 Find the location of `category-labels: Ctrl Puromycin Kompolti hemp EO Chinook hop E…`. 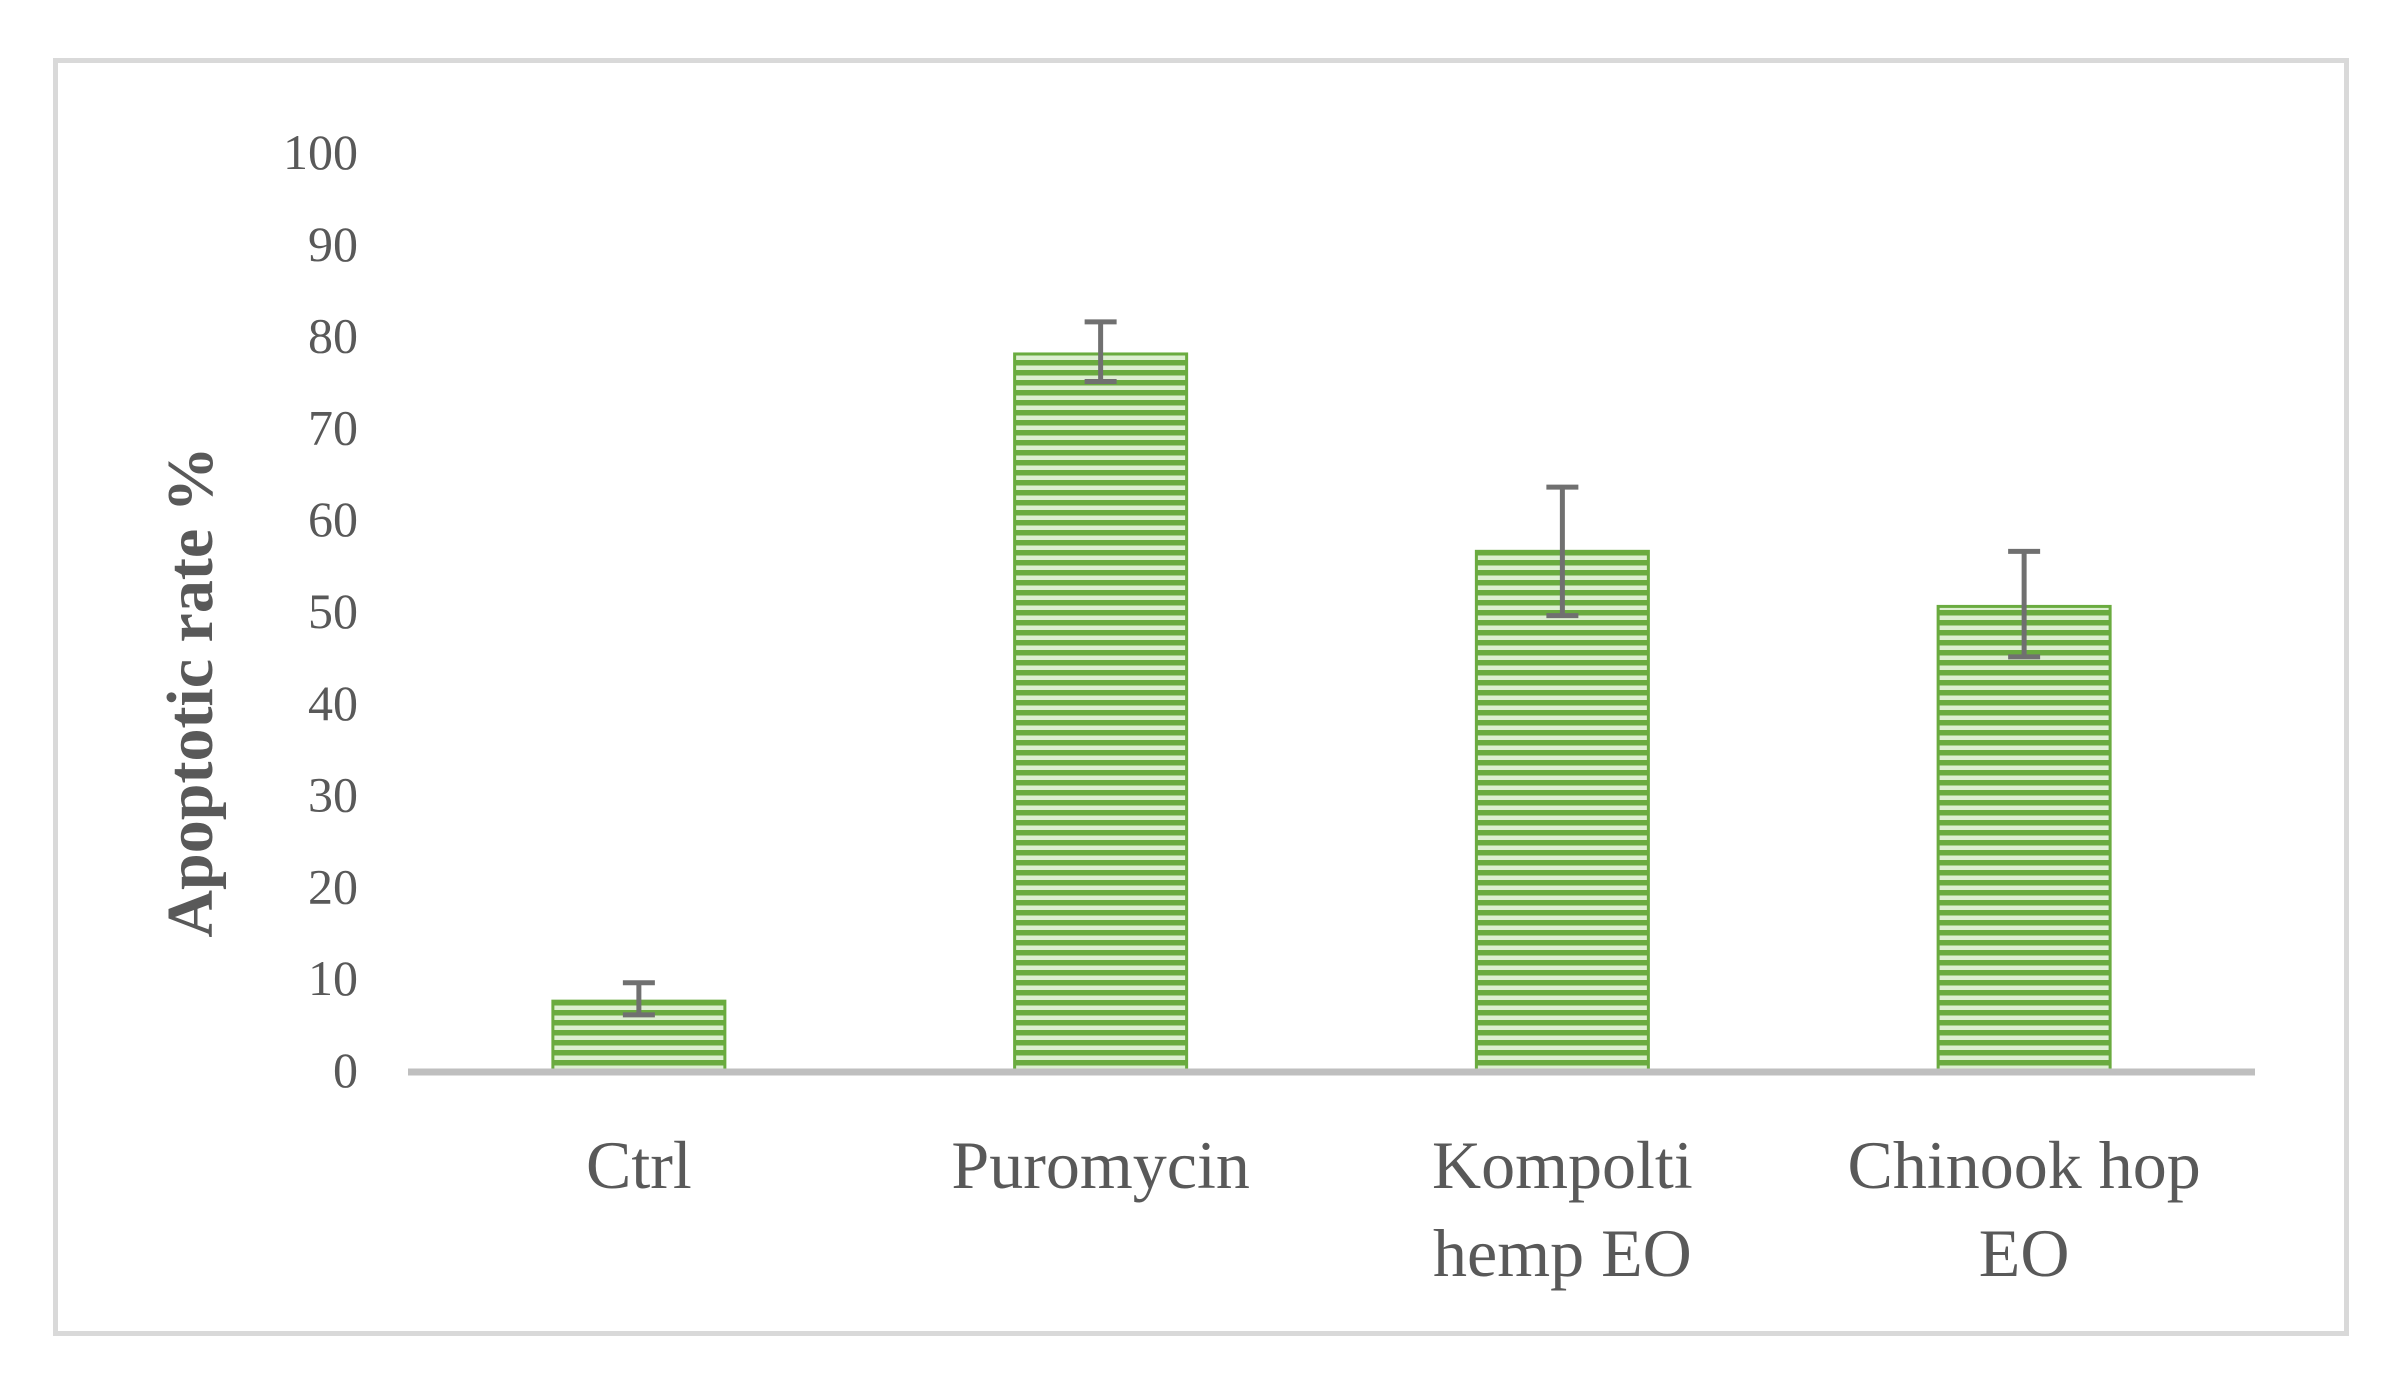

category-labels: Ctrl Puromycin Kompolti hemp EO Chinook hop E… is located at coordinates (1393, 1209).